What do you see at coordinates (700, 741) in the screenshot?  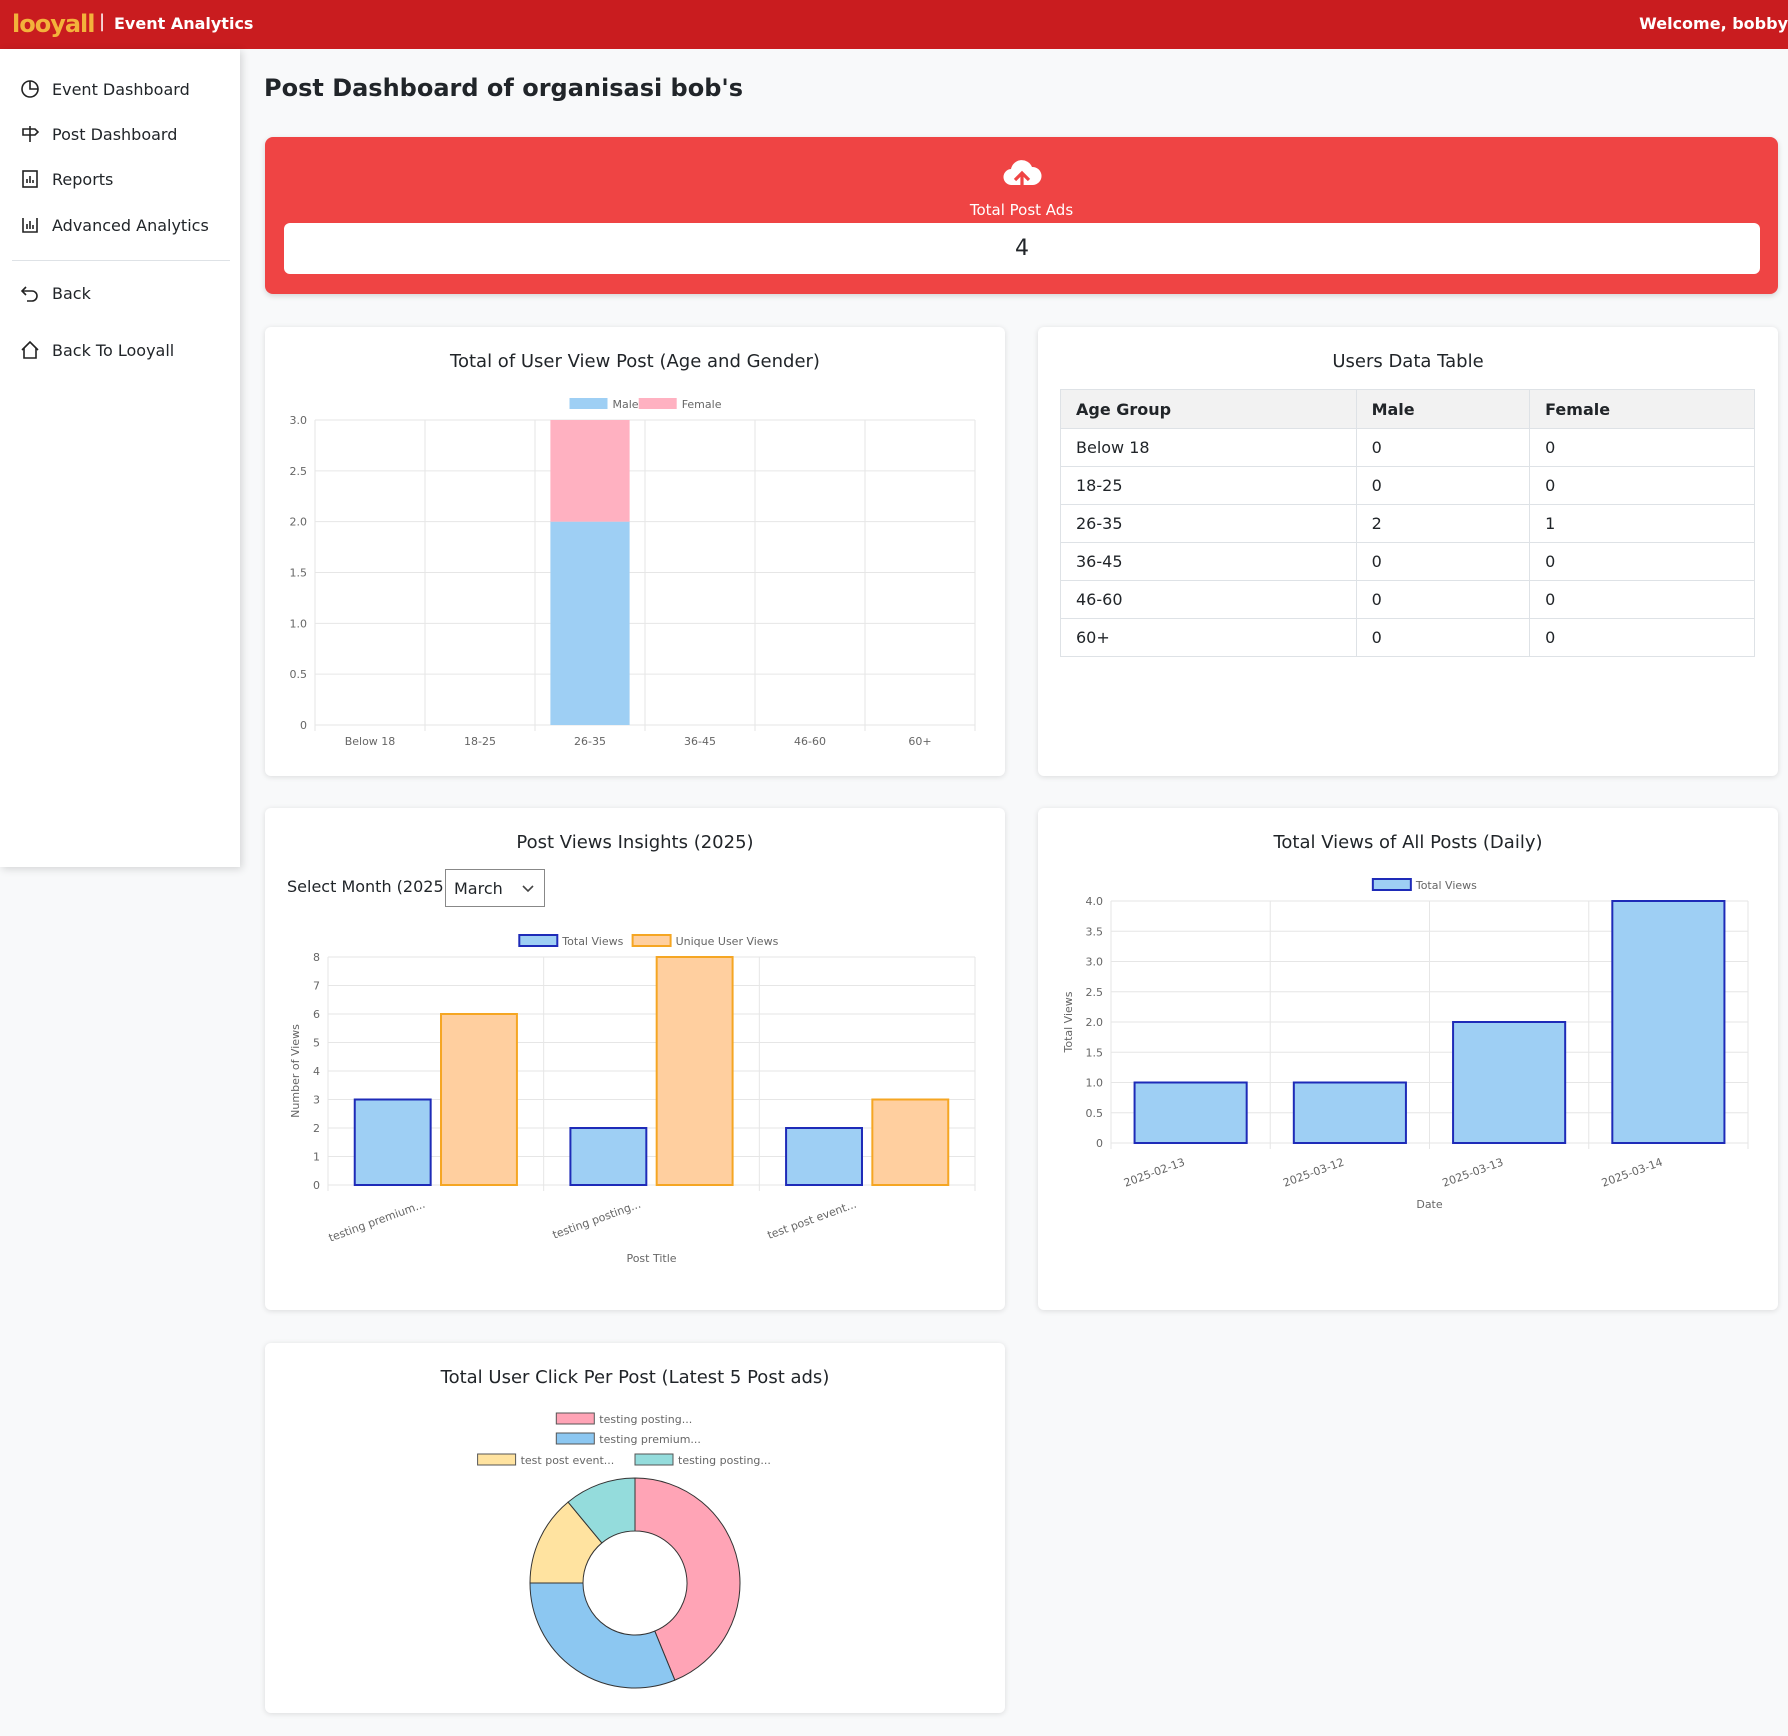 I see `x-tick-label: 36-45` at bounding box center [700, 741].